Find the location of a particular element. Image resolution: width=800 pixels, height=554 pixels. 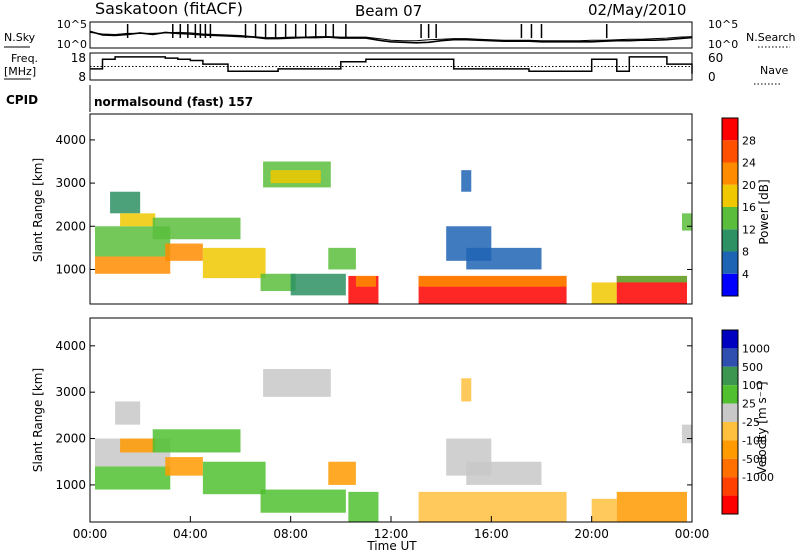

colorbar-tick-label: -1000 is located at coordinates (758, 477).